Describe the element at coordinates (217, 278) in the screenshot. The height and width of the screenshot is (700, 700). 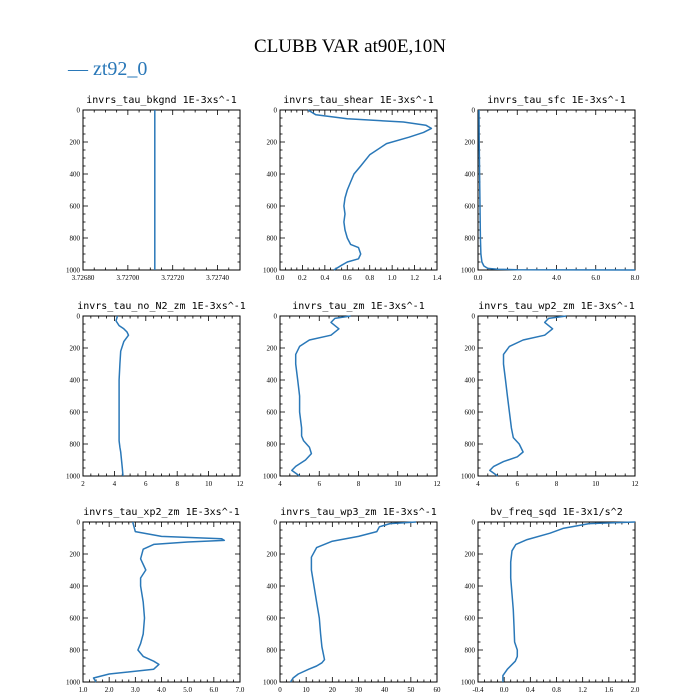
I see `x-tick-label: 3.72740` at that location.